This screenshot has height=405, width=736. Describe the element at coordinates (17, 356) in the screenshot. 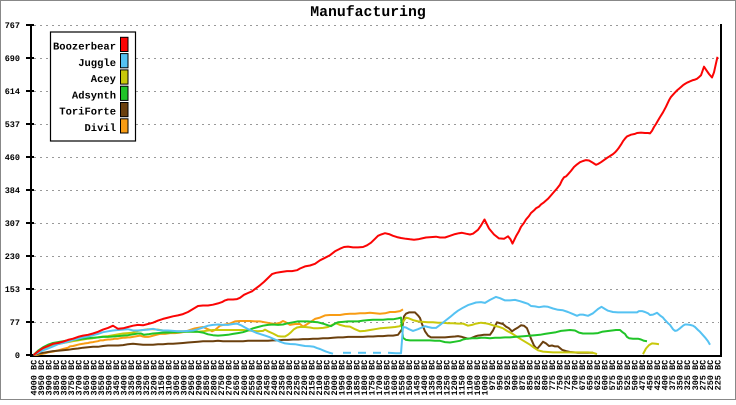

I see `svg-text: 0` at that location.